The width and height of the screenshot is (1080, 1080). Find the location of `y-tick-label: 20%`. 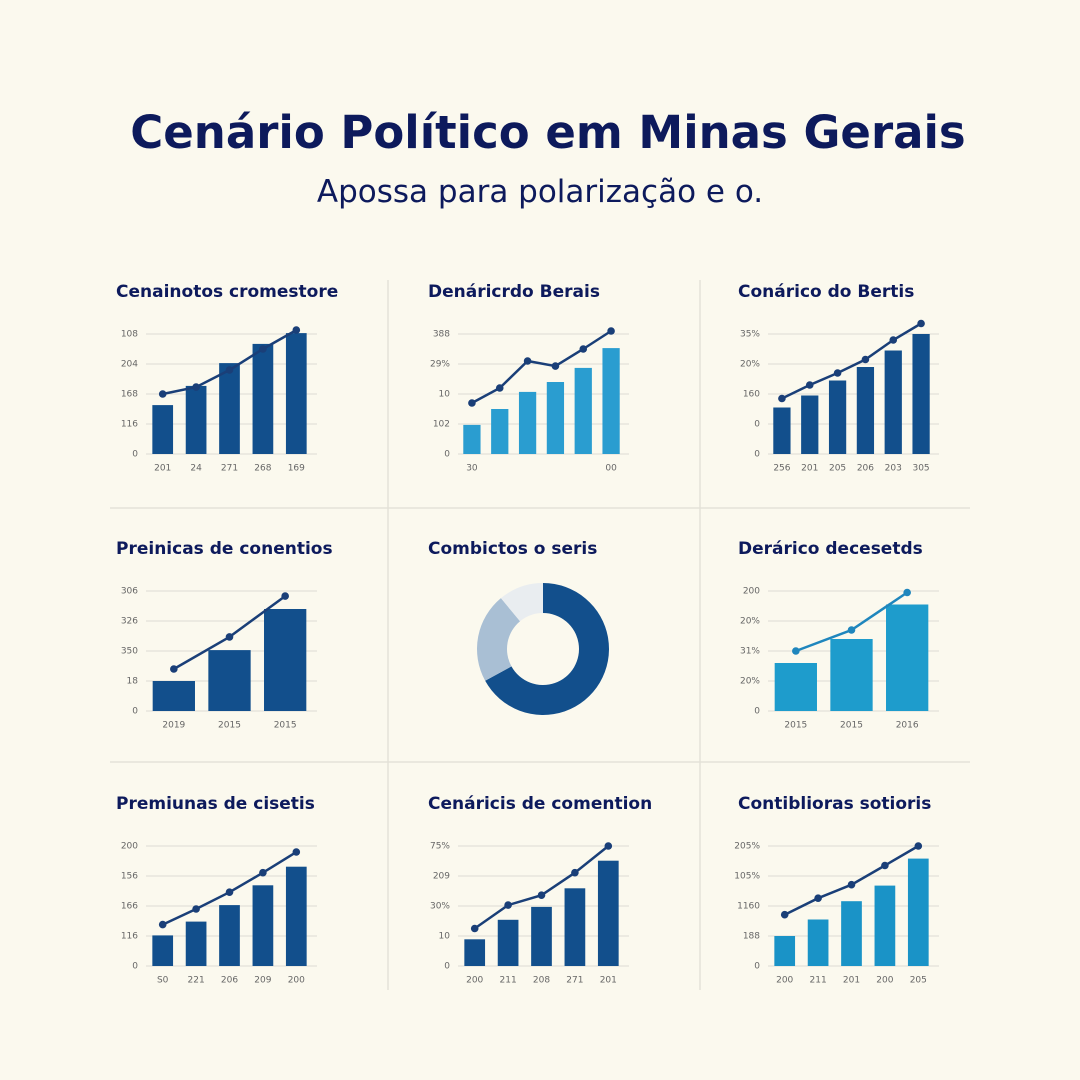

y-tick-label: 20% is located at coordinates (750, 682).